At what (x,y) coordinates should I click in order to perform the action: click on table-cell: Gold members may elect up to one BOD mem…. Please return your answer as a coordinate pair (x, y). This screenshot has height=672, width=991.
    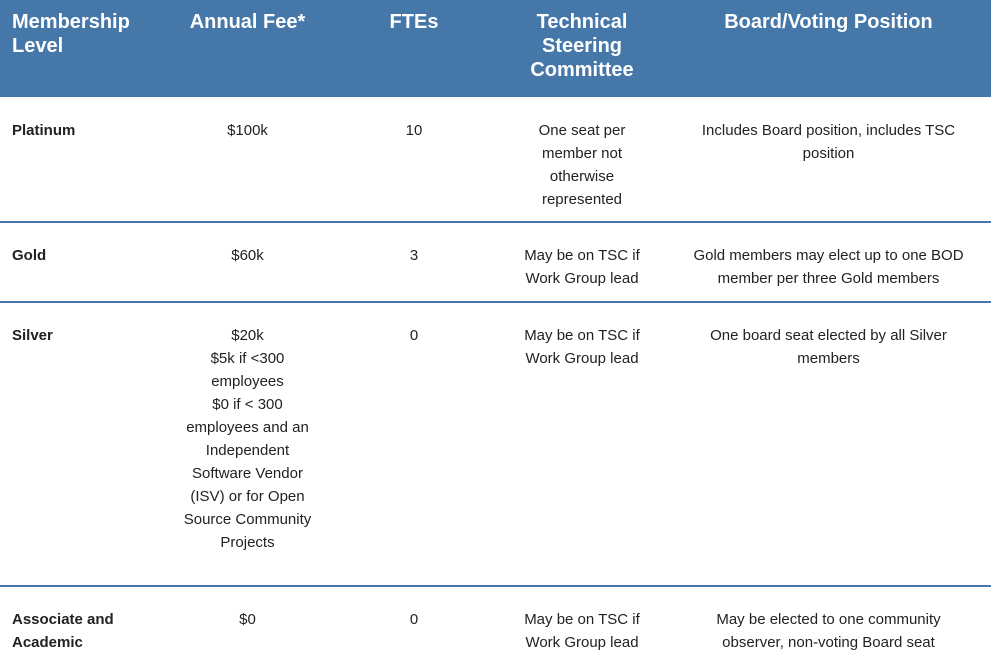
    Looking at the image, I should click on (828, 267).